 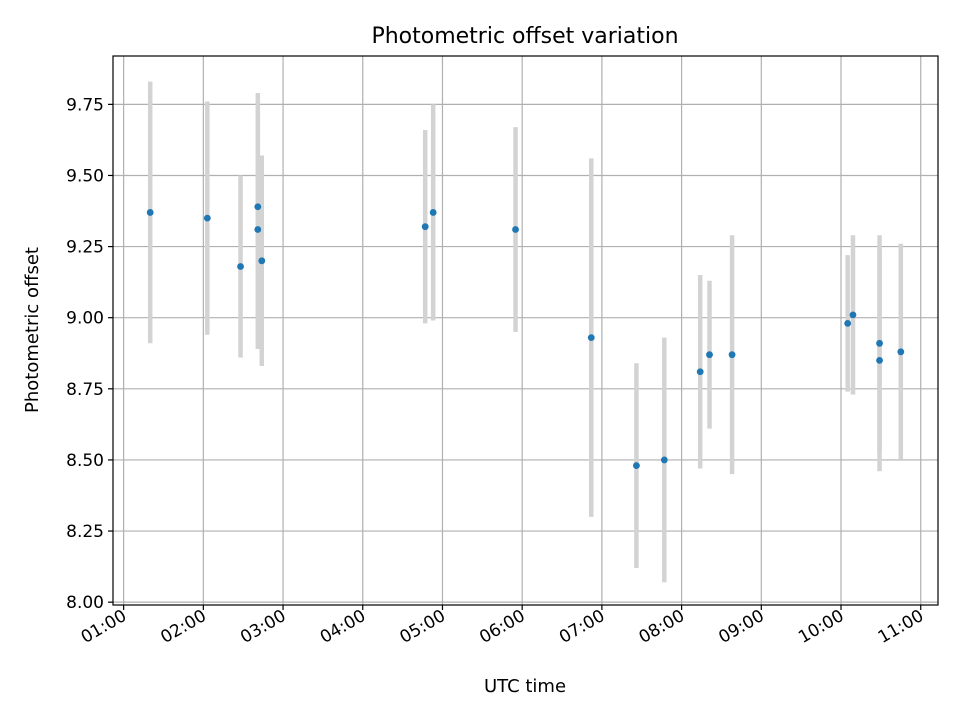 I want to click on y-tick-label: 9.00, so click(x=85, y=319).